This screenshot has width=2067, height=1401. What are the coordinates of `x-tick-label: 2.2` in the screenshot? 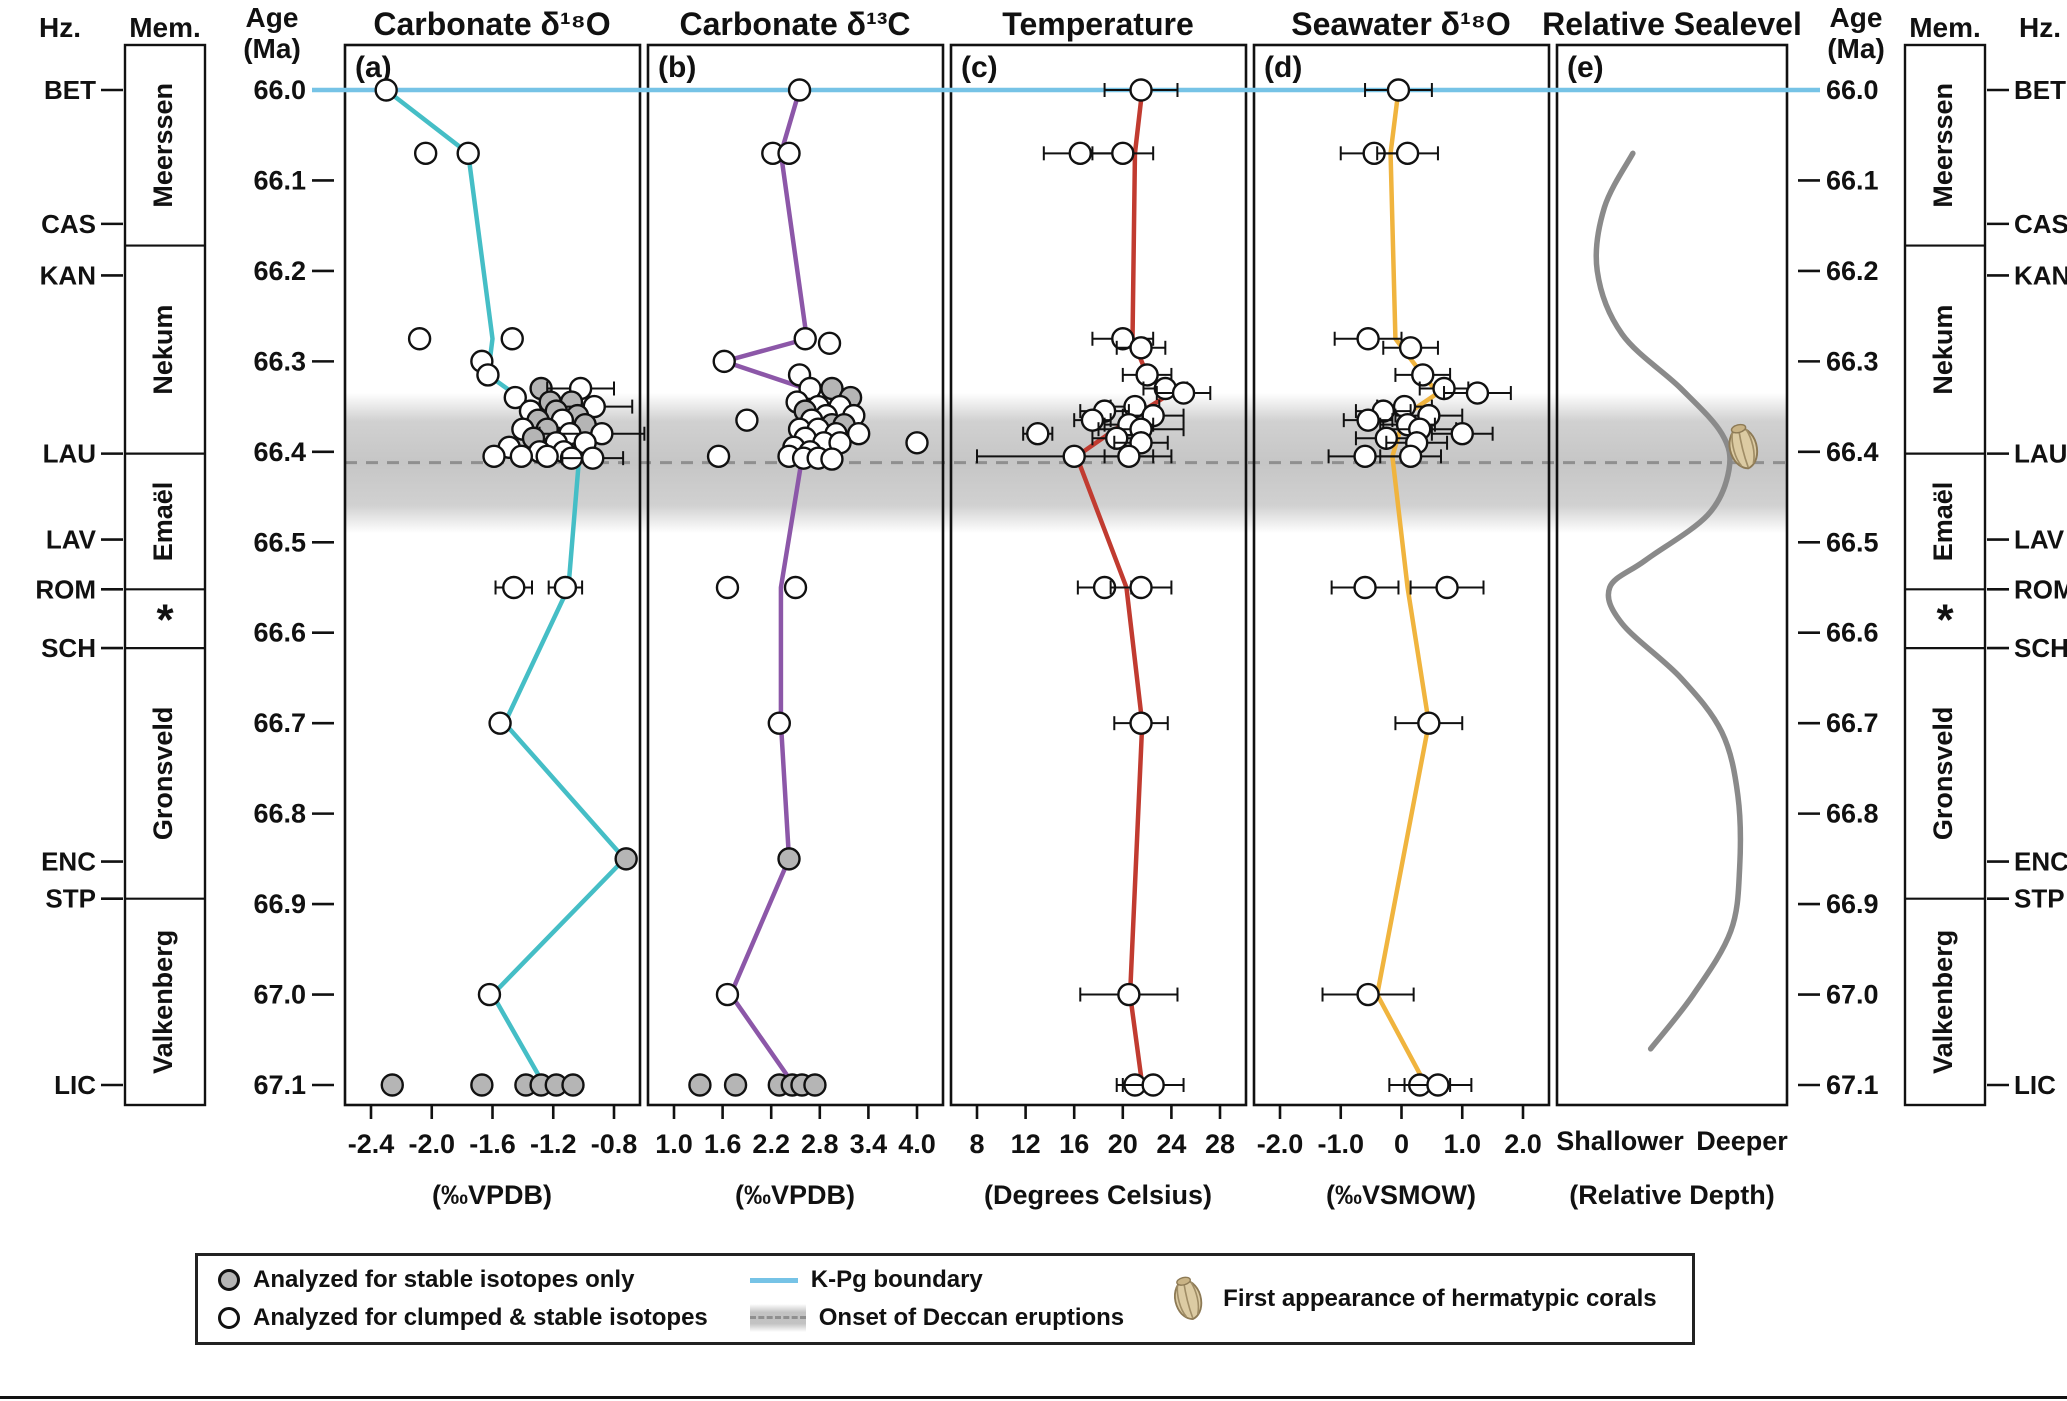 It's located at (771, 1144).